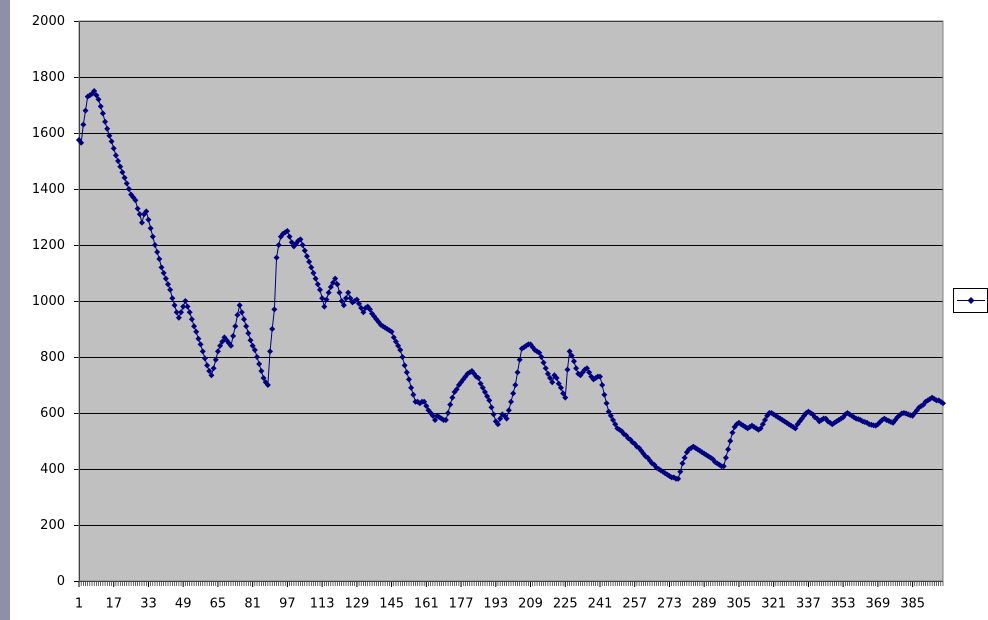 This screenshot has width=988, height=620. What do you see at coordinates (48, 245) in the screenshot?
I see `y-tick-label: 1200` at bounding box center [48, 245].